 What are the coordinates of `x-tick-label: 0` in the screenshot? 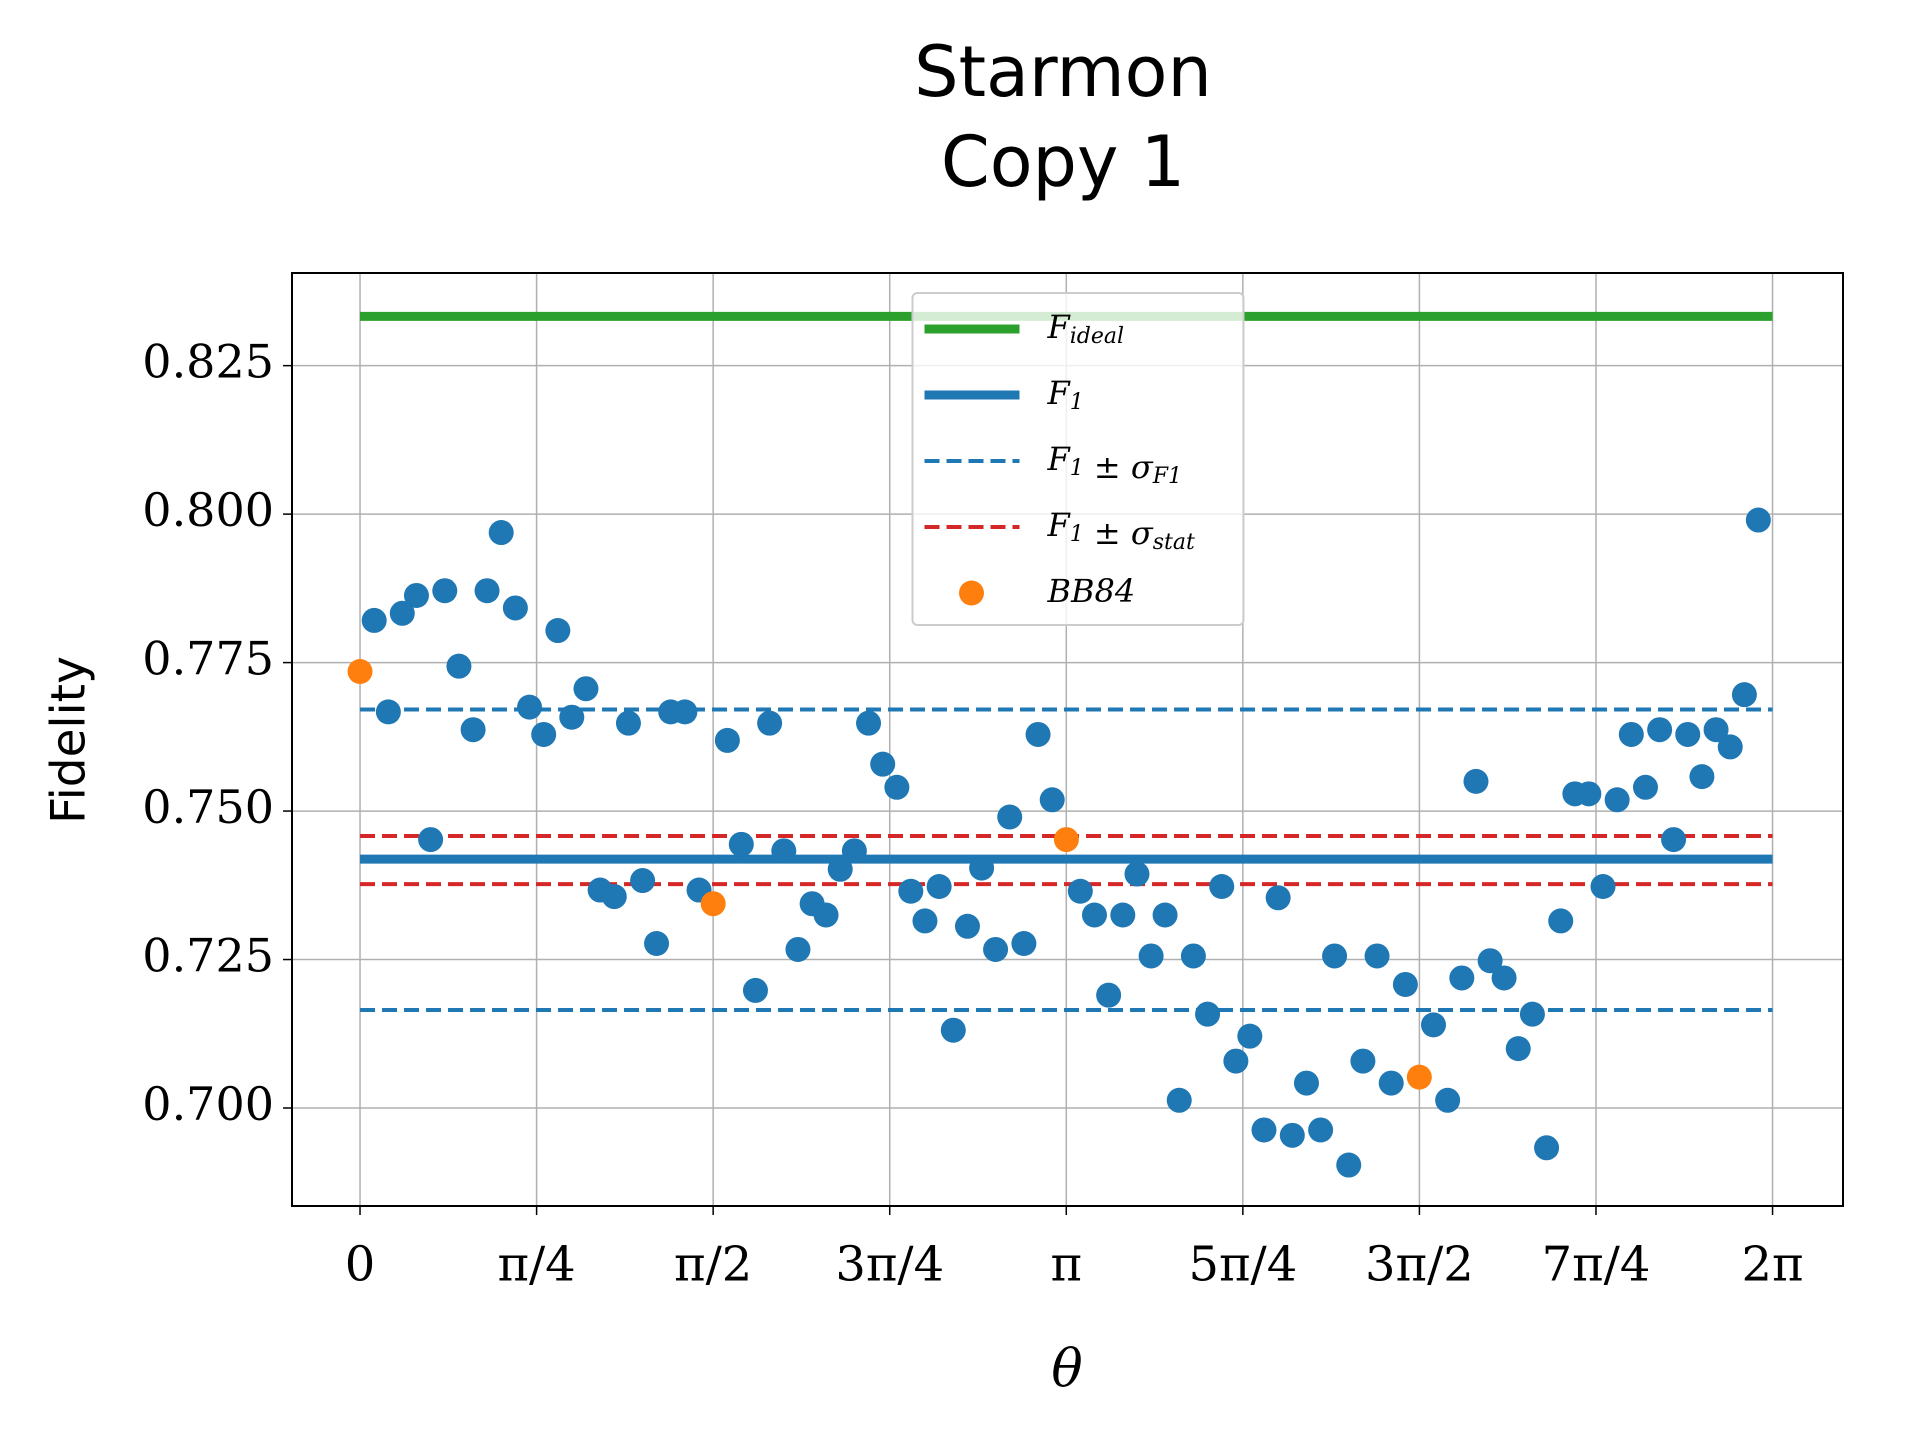 It's located at (360, 1265).